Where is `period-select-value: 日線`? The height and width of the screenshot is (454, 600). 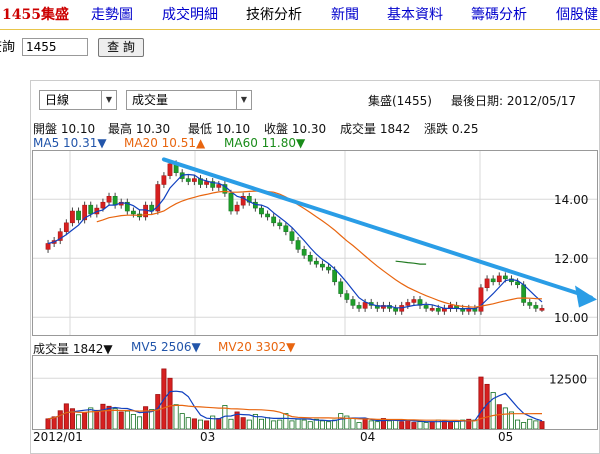
period-select-value: 日線 is located at coordinates (57, 100).